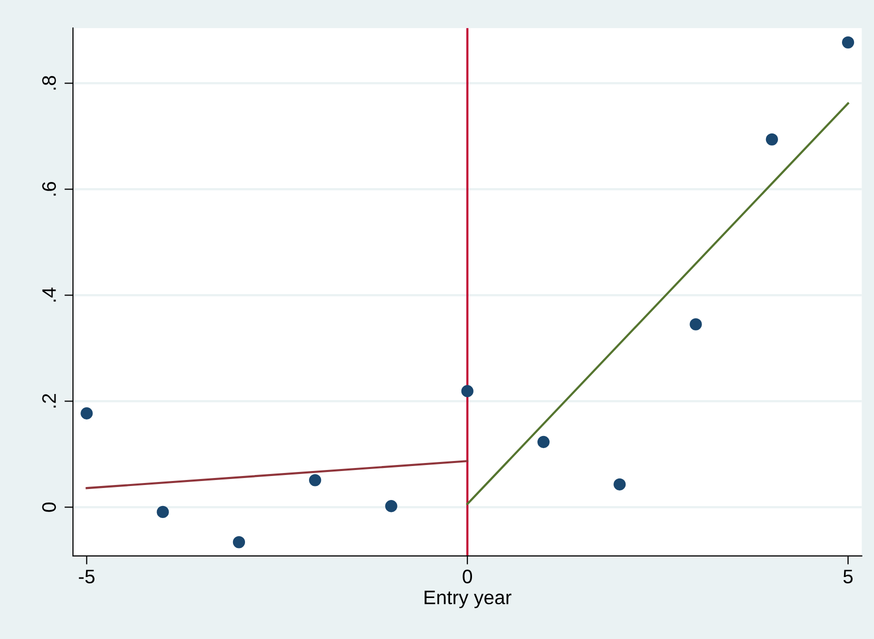 The image size is (874, 639). Describe the element at coordinates (467, 577) in the screenshot. I see `x-tick-label: 0` at that location.